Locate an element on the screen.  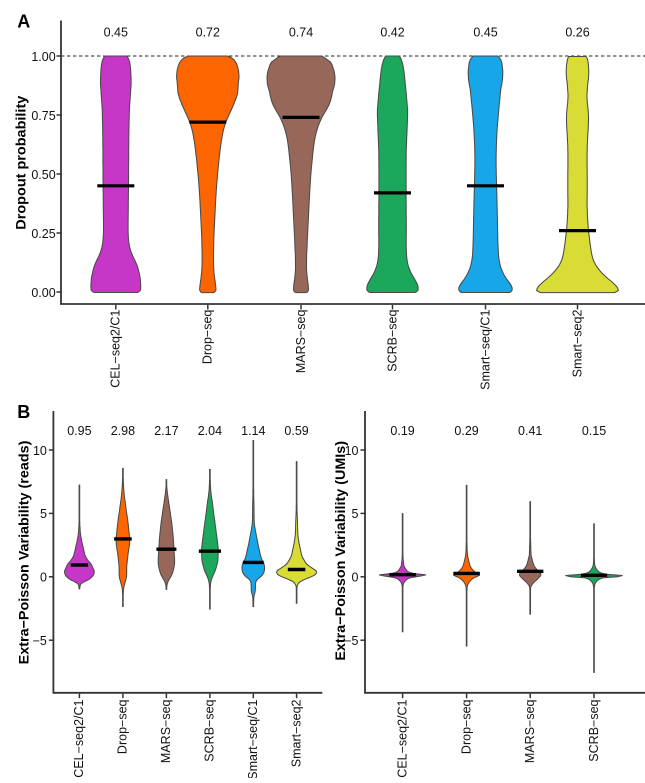
svg-text: 0.15 is located at coordinates (594, 431).